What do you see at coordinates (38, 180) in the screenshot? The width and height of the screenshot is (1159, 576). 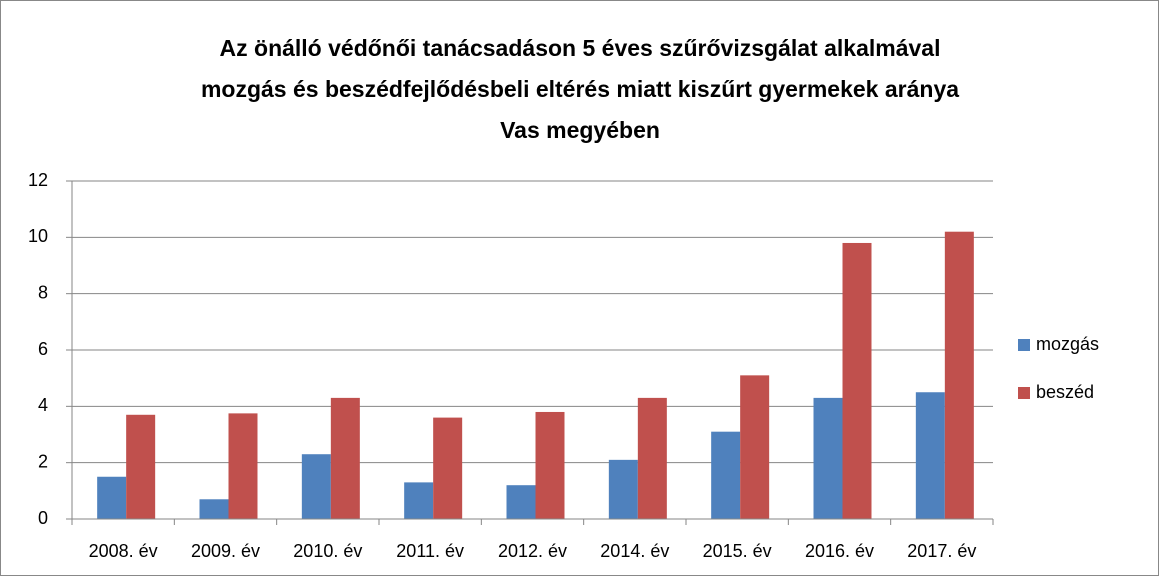 I see `y-tick-label: 12` at bounding box center [38, 180].